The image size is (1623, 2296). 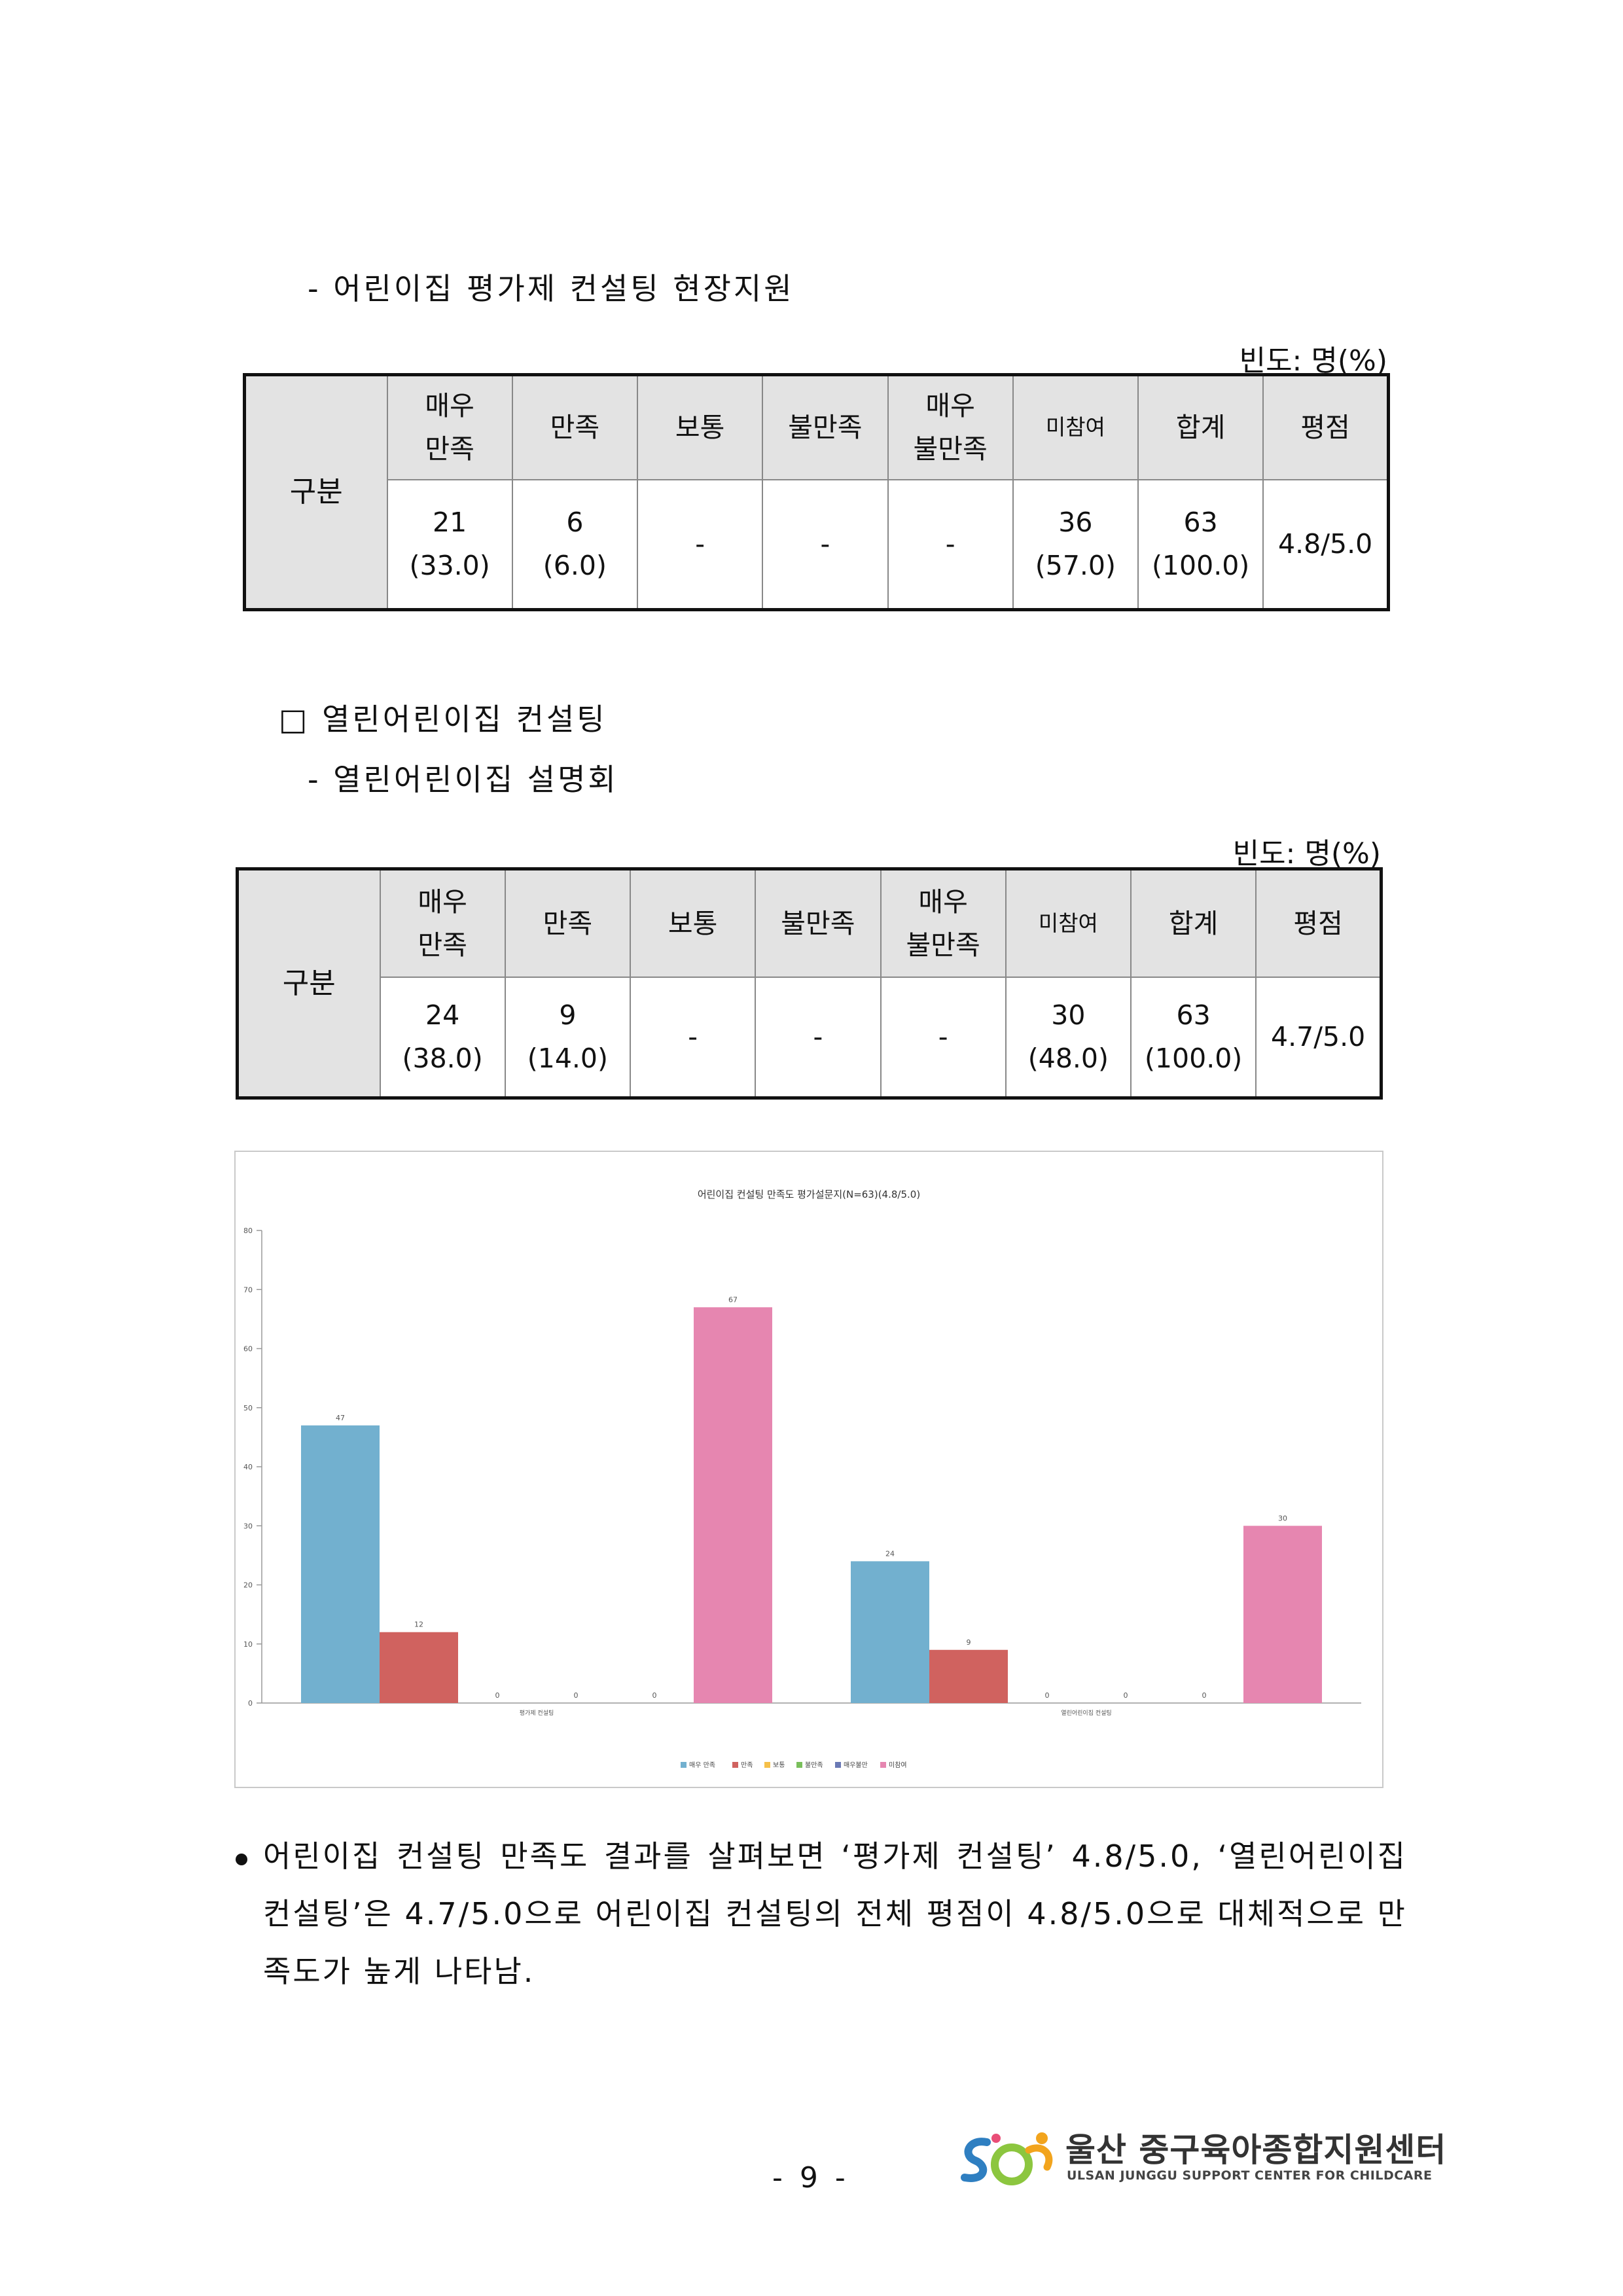 I want to click on value-text: 36, so click(x=1075, y=523).